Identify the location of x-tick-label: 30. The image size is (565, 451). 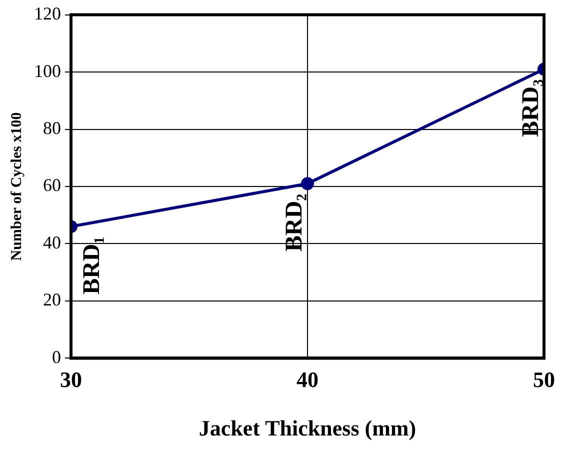
(71, 379).